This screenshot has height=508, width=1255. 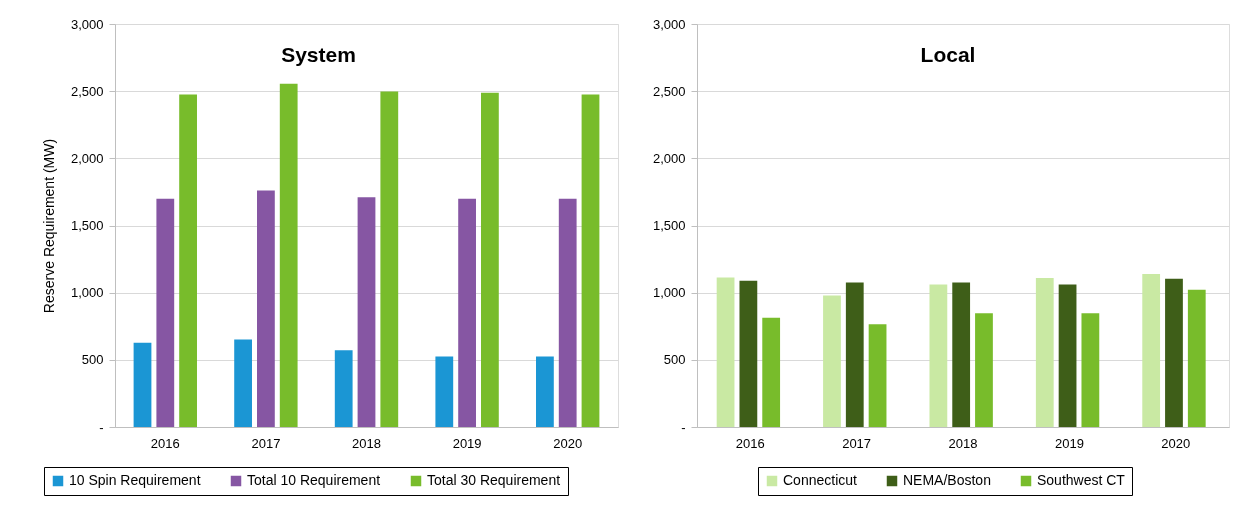 I want to click on y-axis-title: Reserve Requirement (MW), so click(x=48, y=226).